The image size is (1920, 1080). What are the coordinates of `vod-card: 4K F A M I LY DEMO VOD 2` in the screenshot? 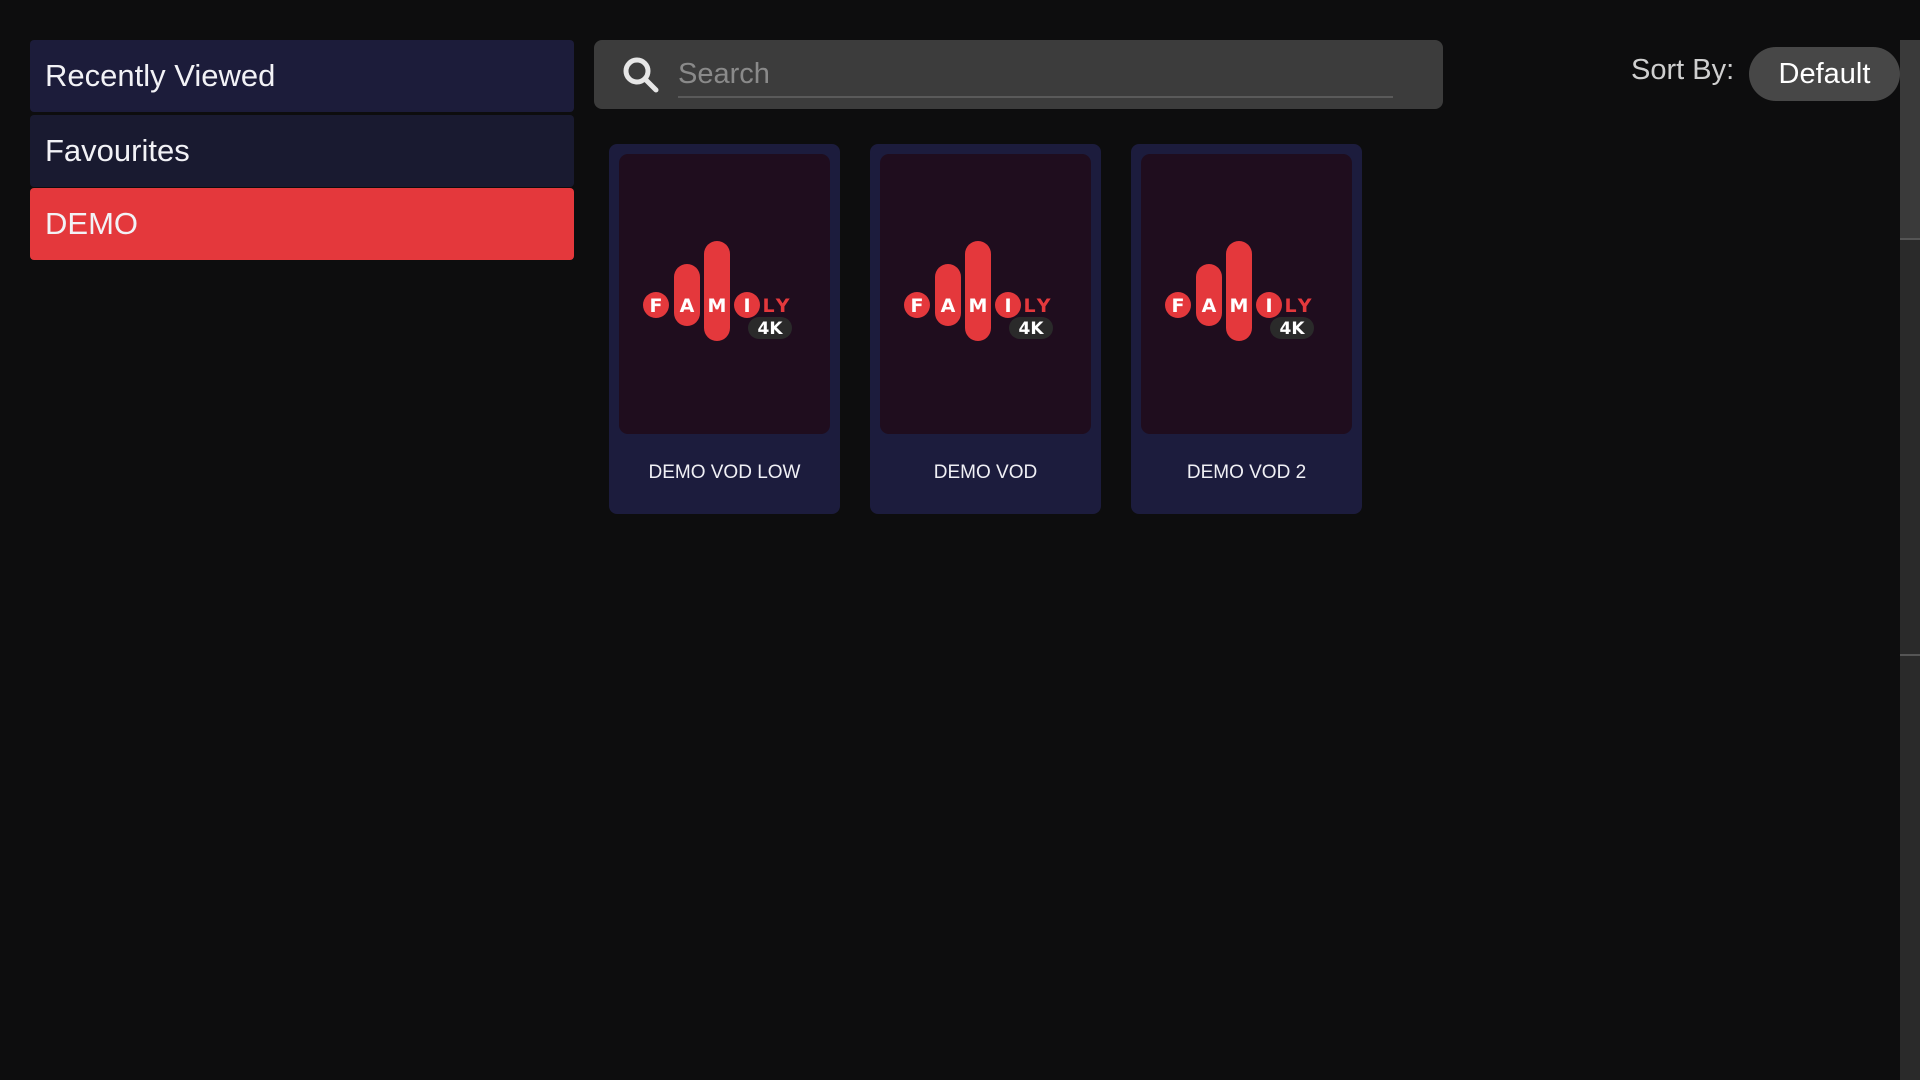 It's located at (1246, 329).